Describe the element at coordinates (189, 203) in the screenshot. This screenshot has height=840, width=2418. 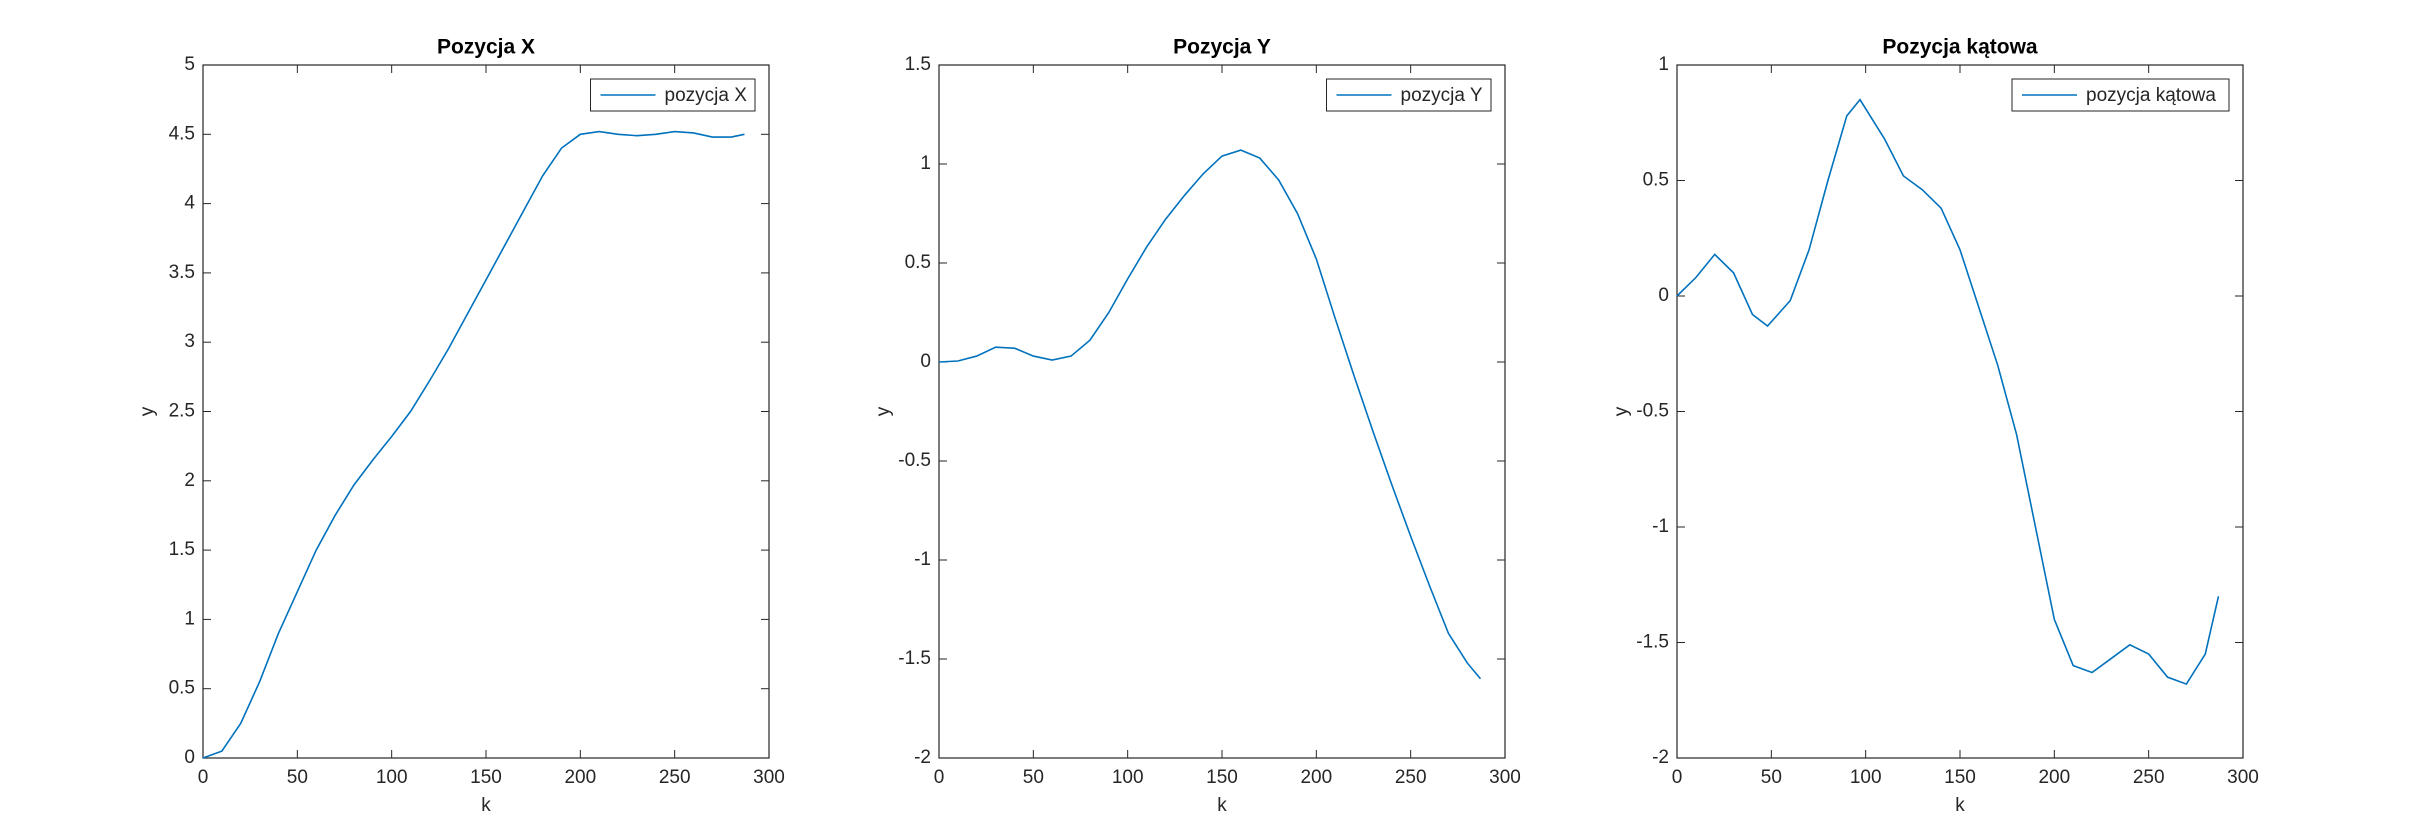
I see `y-tick-label: 4` at that location.